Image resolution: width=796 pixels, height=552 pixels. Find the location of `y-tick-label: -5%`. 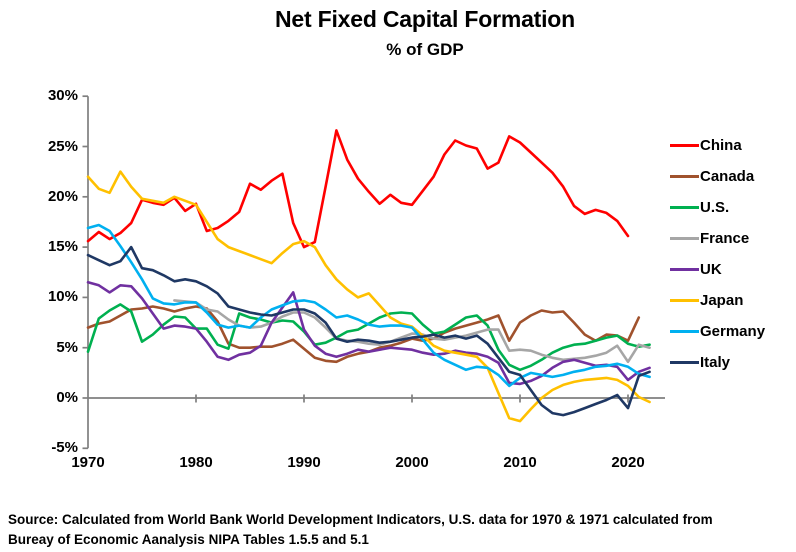

y-tick-label: -5% is located at coordinates (64, 448).